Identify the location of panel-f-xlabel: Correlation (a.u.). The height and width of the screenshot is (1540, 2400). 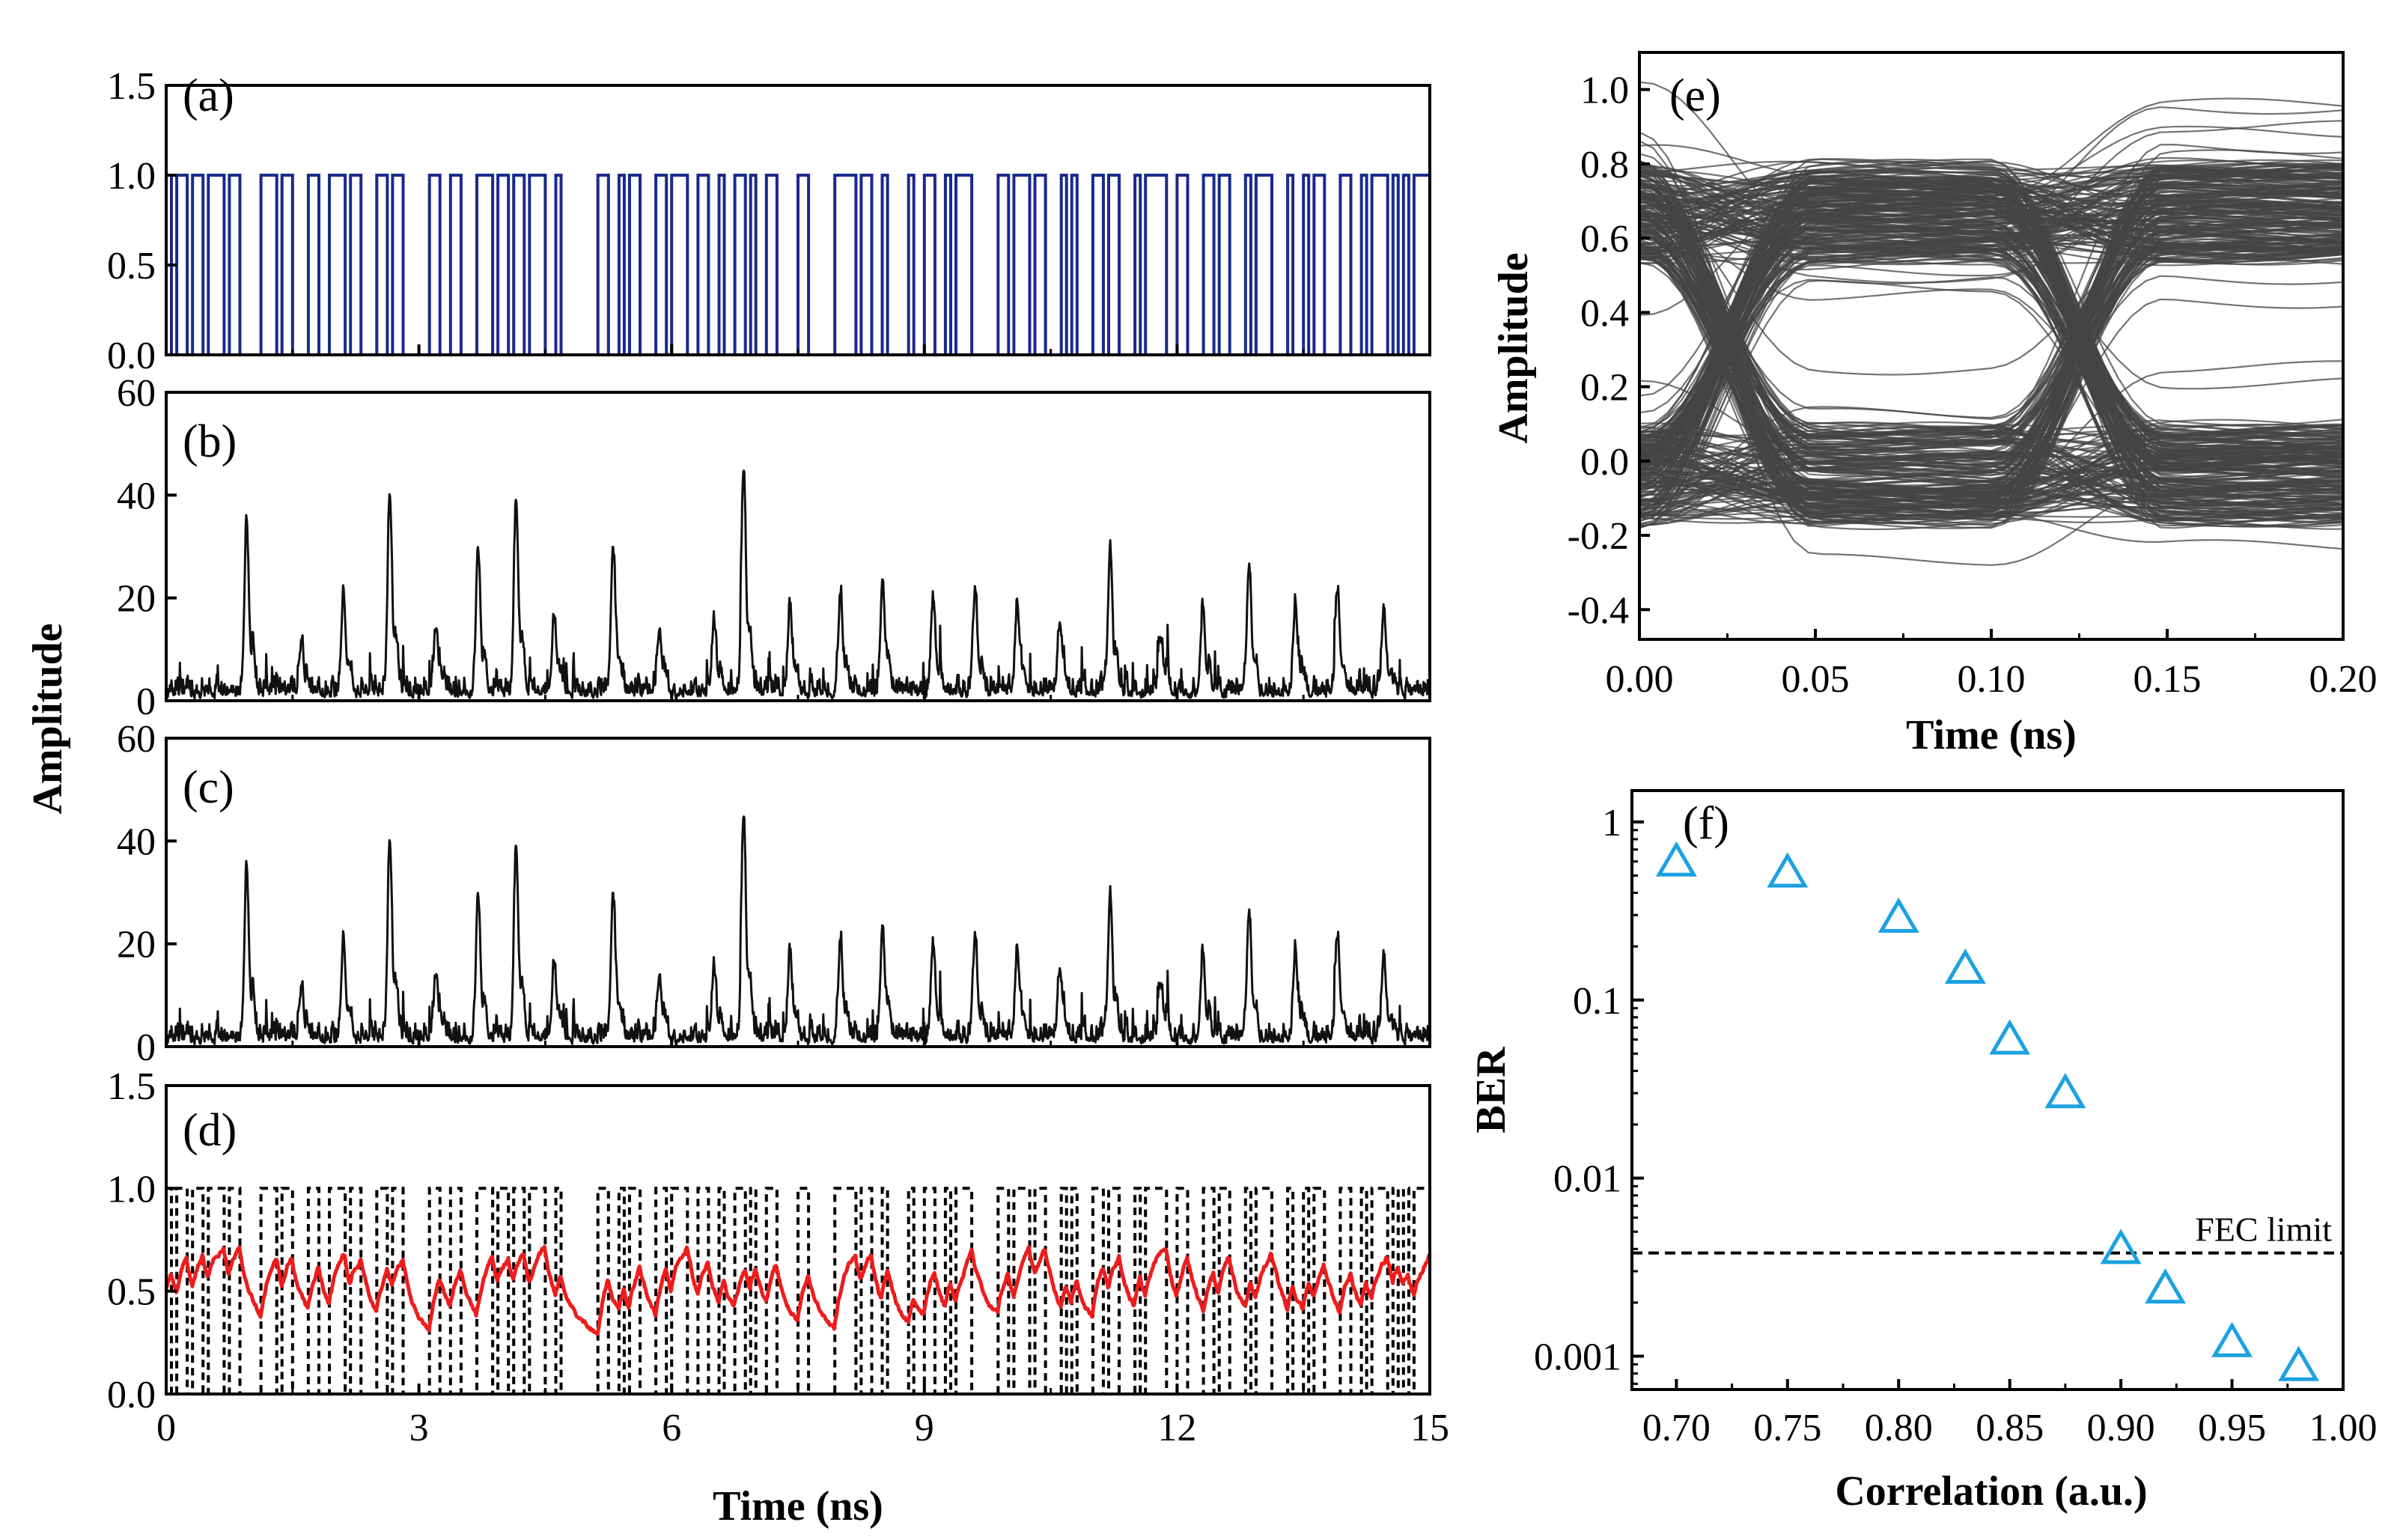
(1991, 1491).